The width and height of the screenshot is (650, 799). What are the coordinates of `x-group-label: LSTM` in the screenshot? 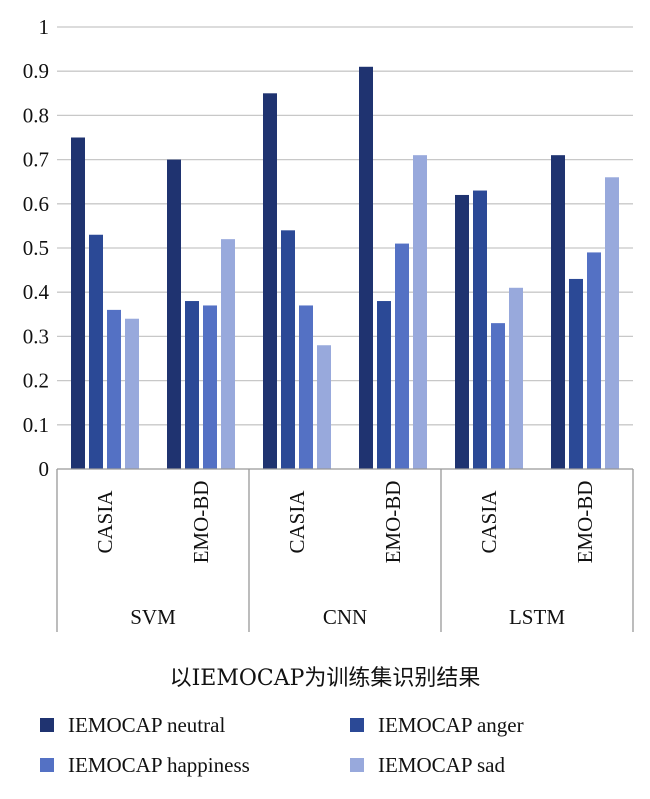 It's located at (537, 617).